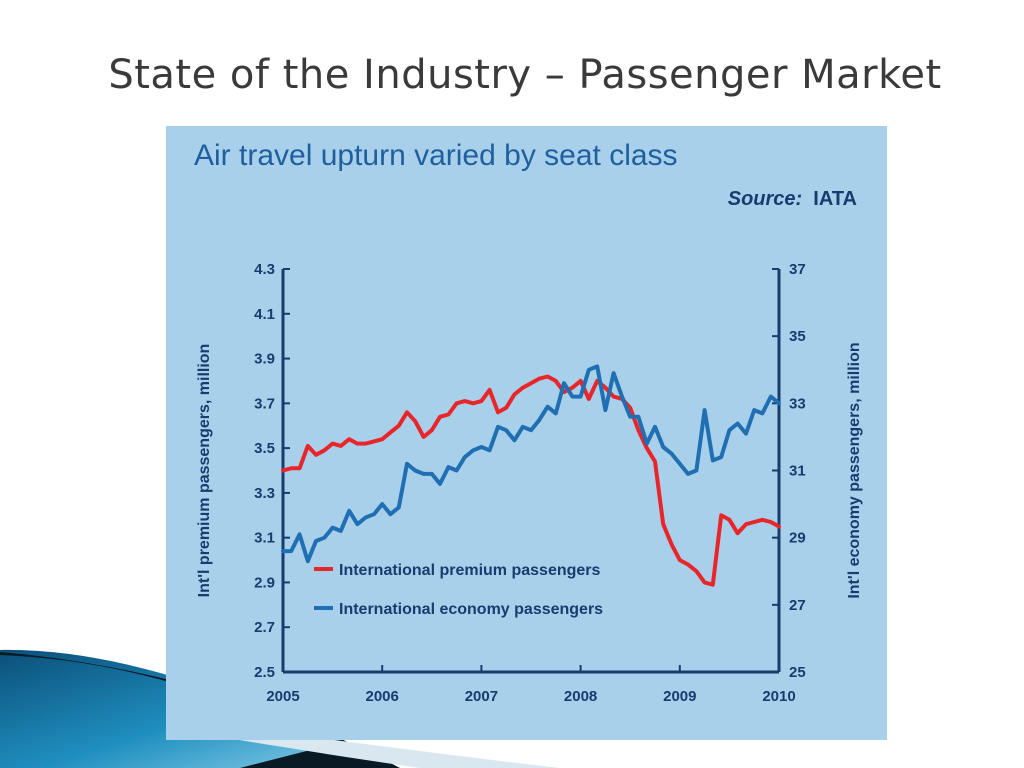  Describe the element at coordinates (679, 696) in the screenshot. I see `x-tick-label: 2009` at that location.